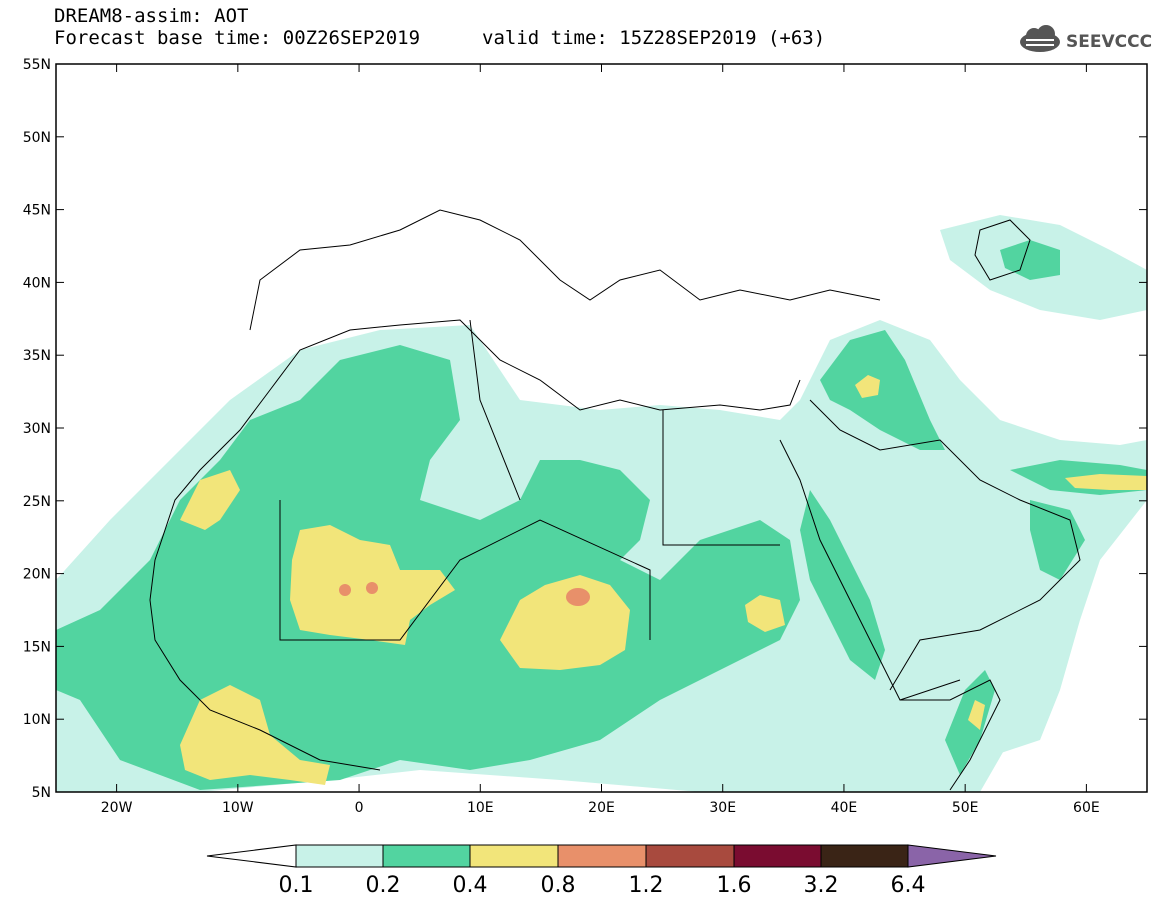  What do you see at coordinates (37, 65) in the screenshot?
I see `lat-tick-label: 55N` at bounding box center [37, 65].